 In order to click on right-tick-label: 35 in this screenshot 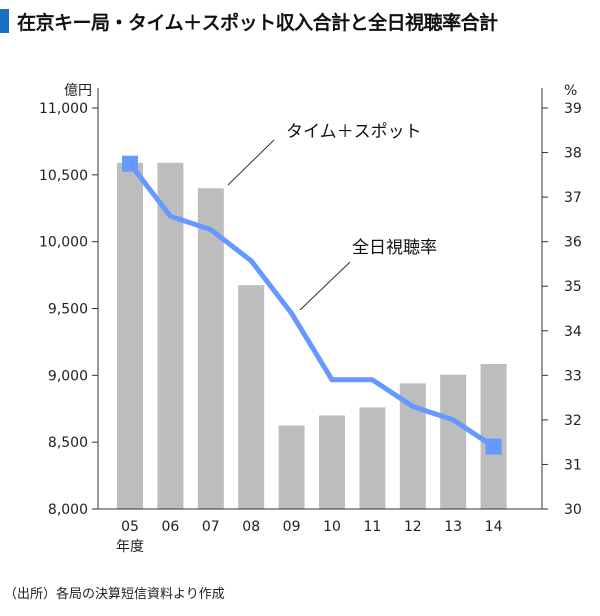, I will do `click(573, 287)`.